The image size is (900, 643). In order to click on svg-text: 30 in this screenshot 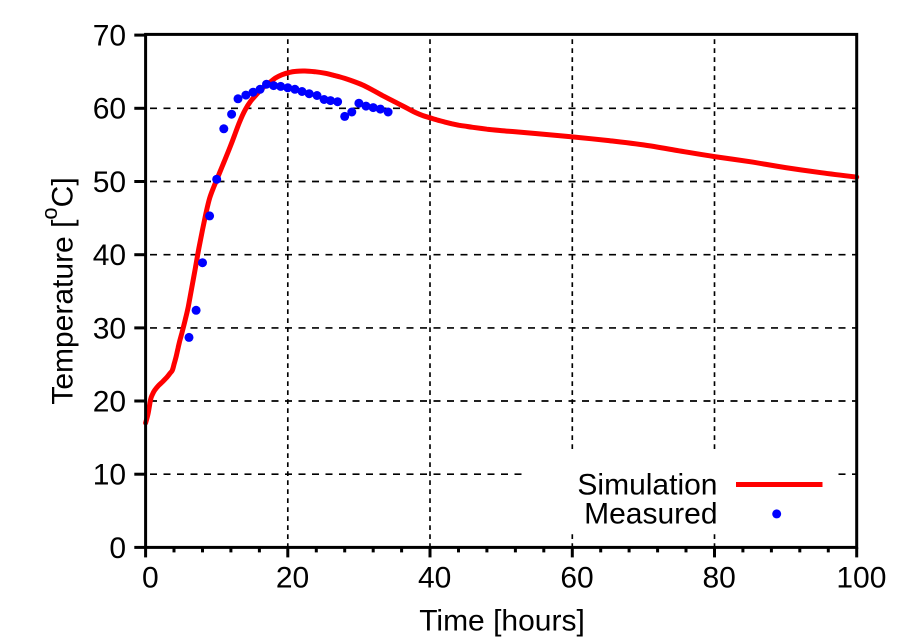, I will do `click(109, 328)`.